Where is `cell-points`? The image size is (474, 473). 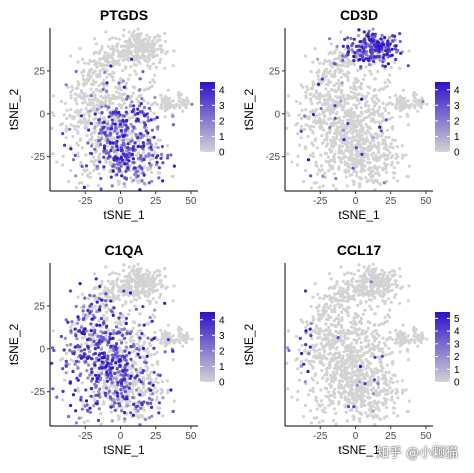
cell-points is located at coordinates (122, 109).